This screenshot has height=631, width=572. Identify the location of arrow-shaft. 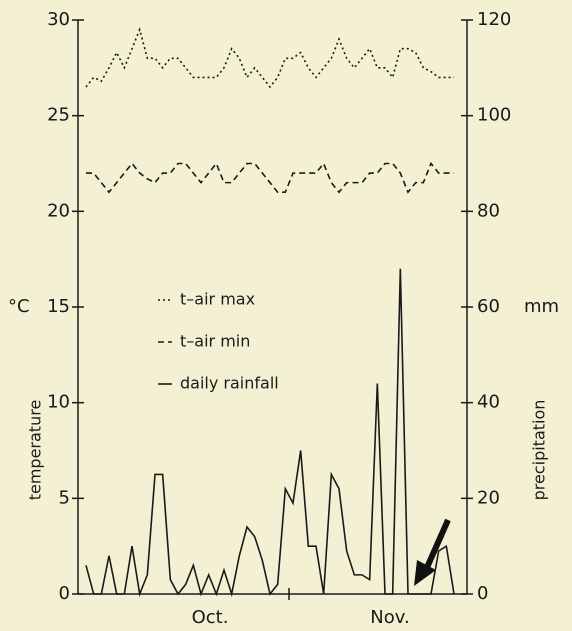
(436, 546).